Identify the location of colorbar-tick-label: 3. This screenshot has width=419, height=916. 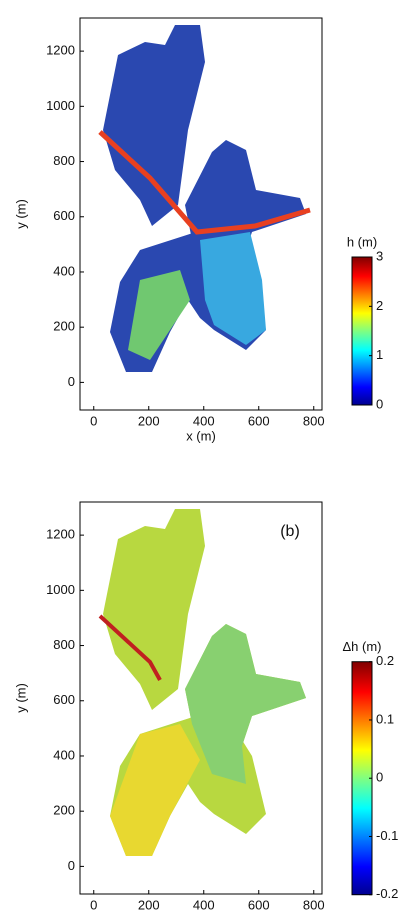
(379, 255).